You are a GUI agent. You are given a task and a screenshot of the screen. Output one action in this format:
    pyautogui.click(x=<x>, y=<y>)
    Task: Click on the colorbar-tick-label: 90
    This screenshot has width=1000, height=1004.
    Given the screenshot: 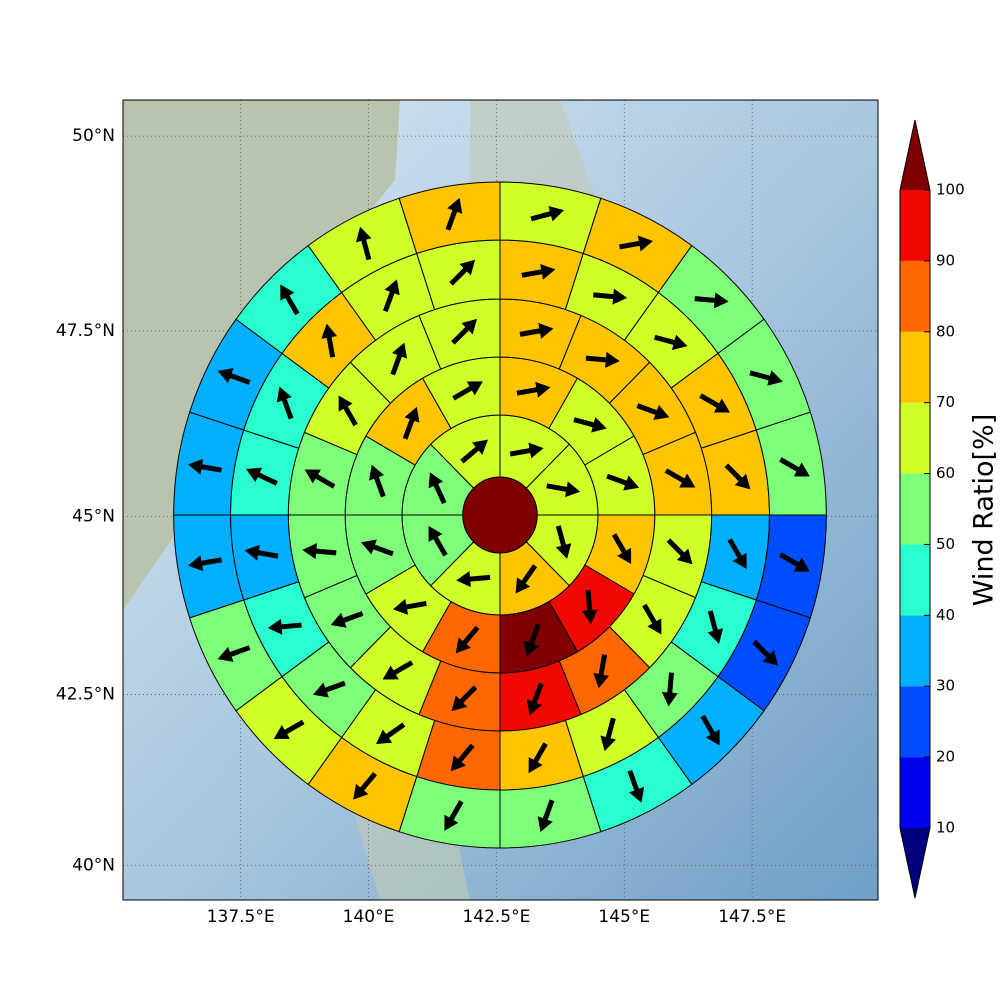 What is the action you would take?
    pyautogui.click(x=945, y=260)
    